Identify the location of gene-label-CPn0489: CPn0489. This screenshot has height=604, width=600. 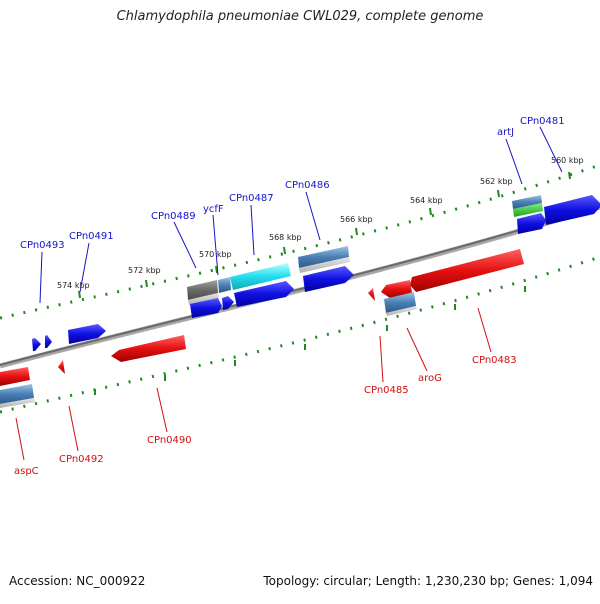
(173, 216).